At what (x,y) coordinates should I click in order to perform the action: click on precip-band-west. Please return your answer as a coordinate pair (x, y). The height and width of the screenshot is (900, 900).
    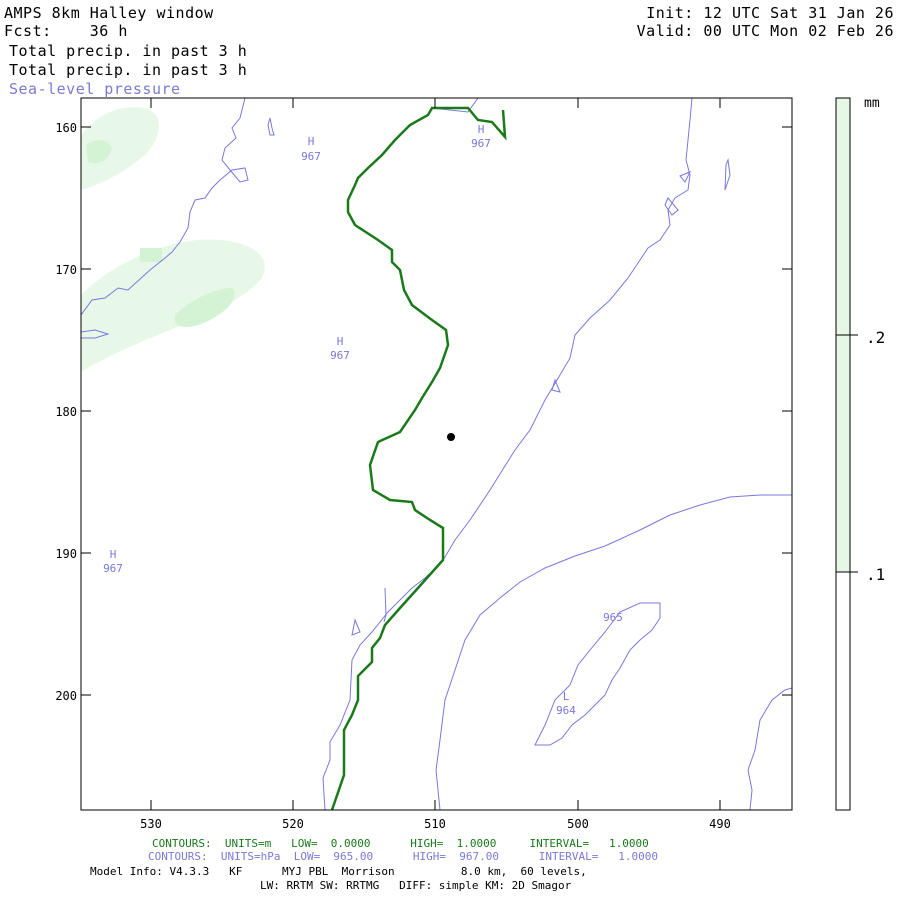
    Looking at the image, I should click on (173, 305).